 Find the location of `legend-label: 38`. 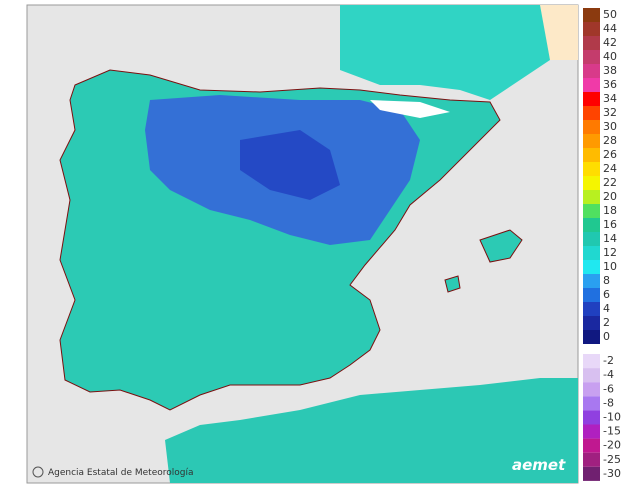

legend-label: 38 is located at coordinates (610, 70).